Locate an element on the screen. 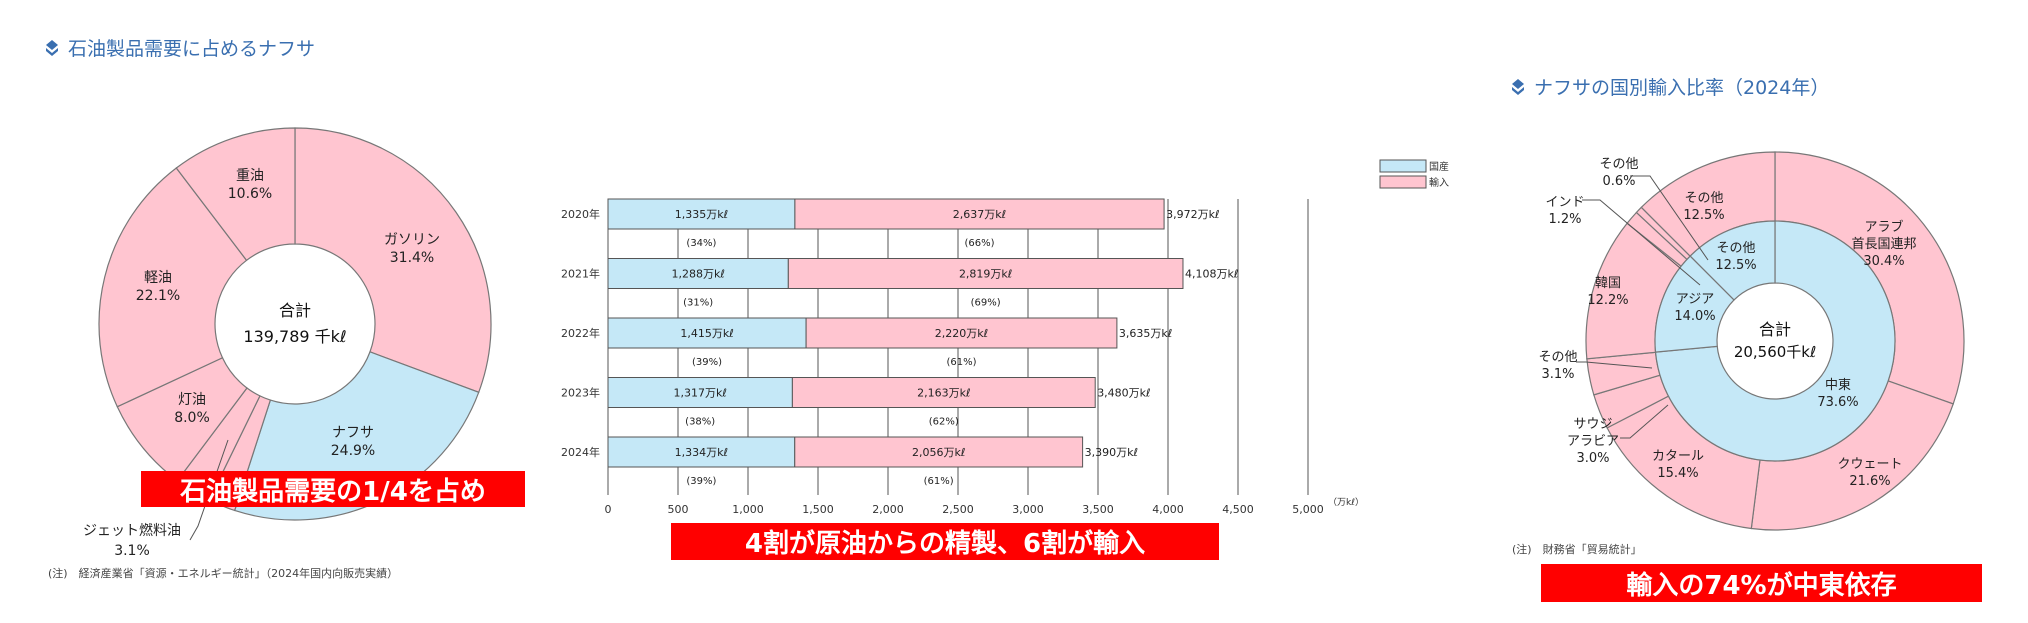 Image resolution: width=2028 pixels, height=623 pixels. x-unit-label: （万kℓ） is located at coordinates (1346, 502).